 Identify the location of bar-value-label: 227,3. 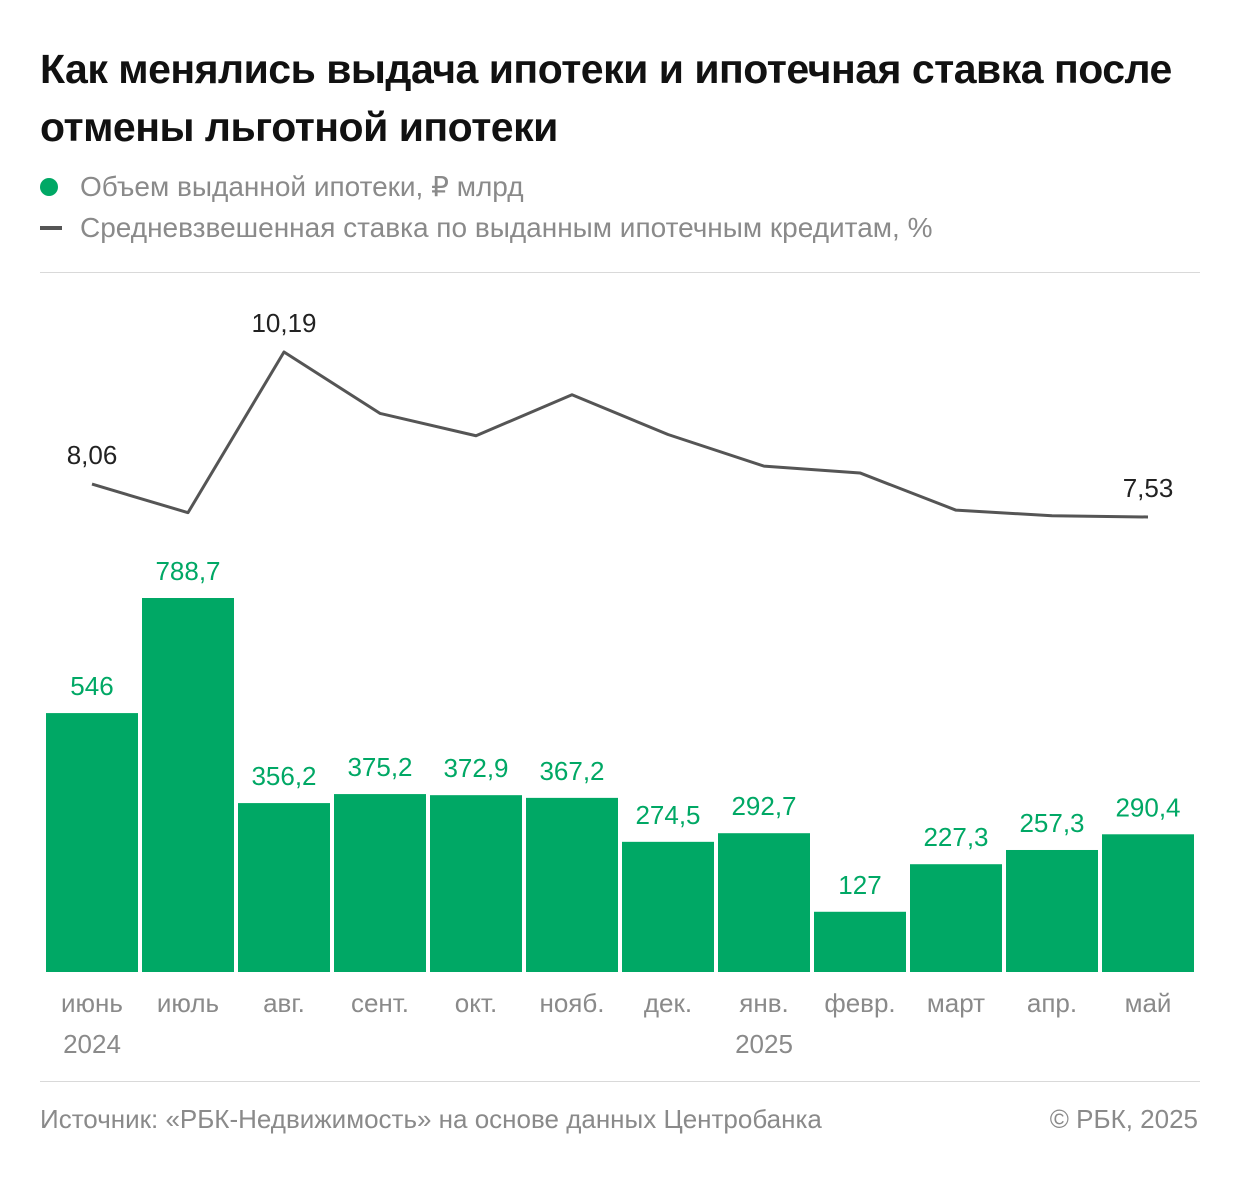
(955, 837).